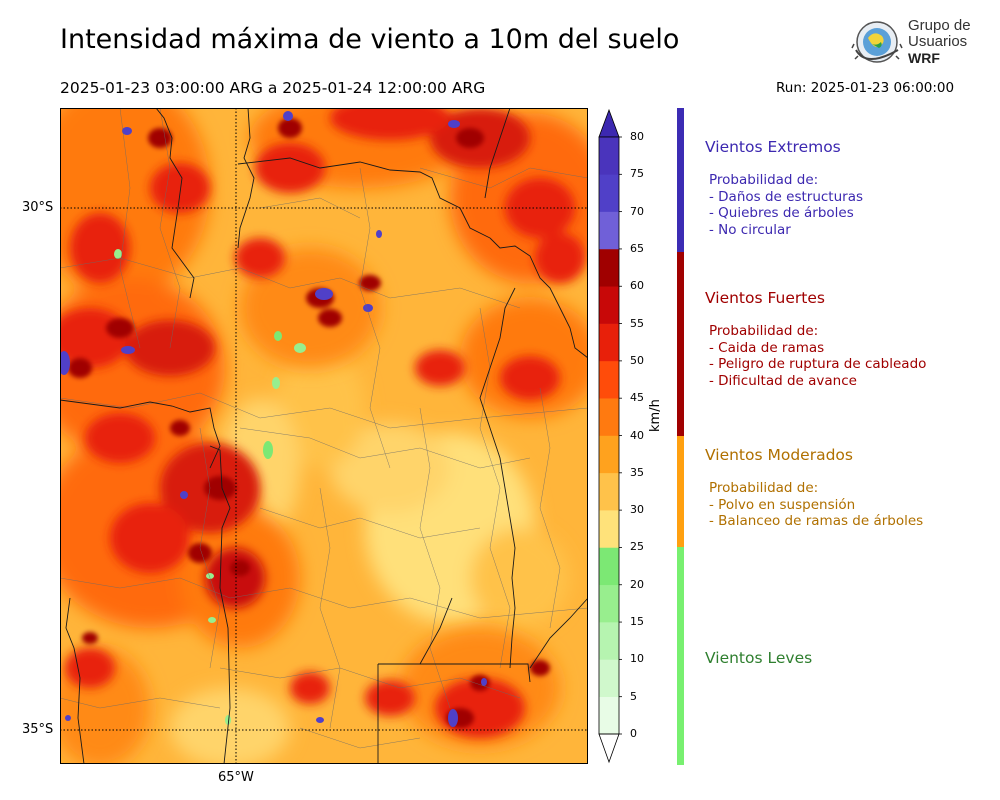  I want to click on desc-line: - No circular, so click(750, 229).